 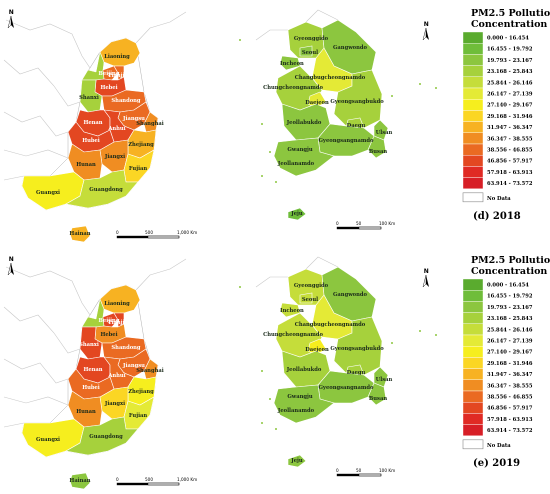 I want to click on region-label-hainan: Hainan, so click(x=79, y=481).